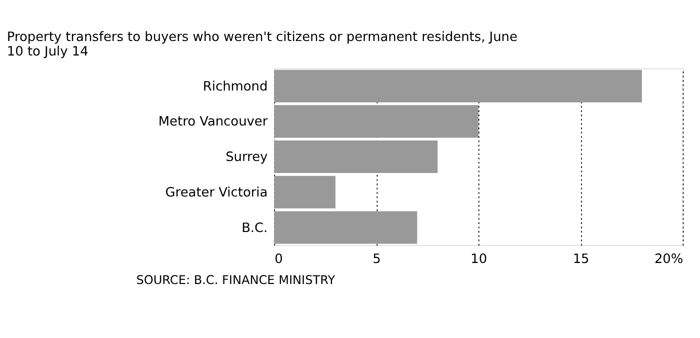  Describe the element at coordinates (262, 45) in the screenshot. I see `chart-title: Property transfers to buyers who weren't citizens or permanent residents, June 10 to July 14` at that location.